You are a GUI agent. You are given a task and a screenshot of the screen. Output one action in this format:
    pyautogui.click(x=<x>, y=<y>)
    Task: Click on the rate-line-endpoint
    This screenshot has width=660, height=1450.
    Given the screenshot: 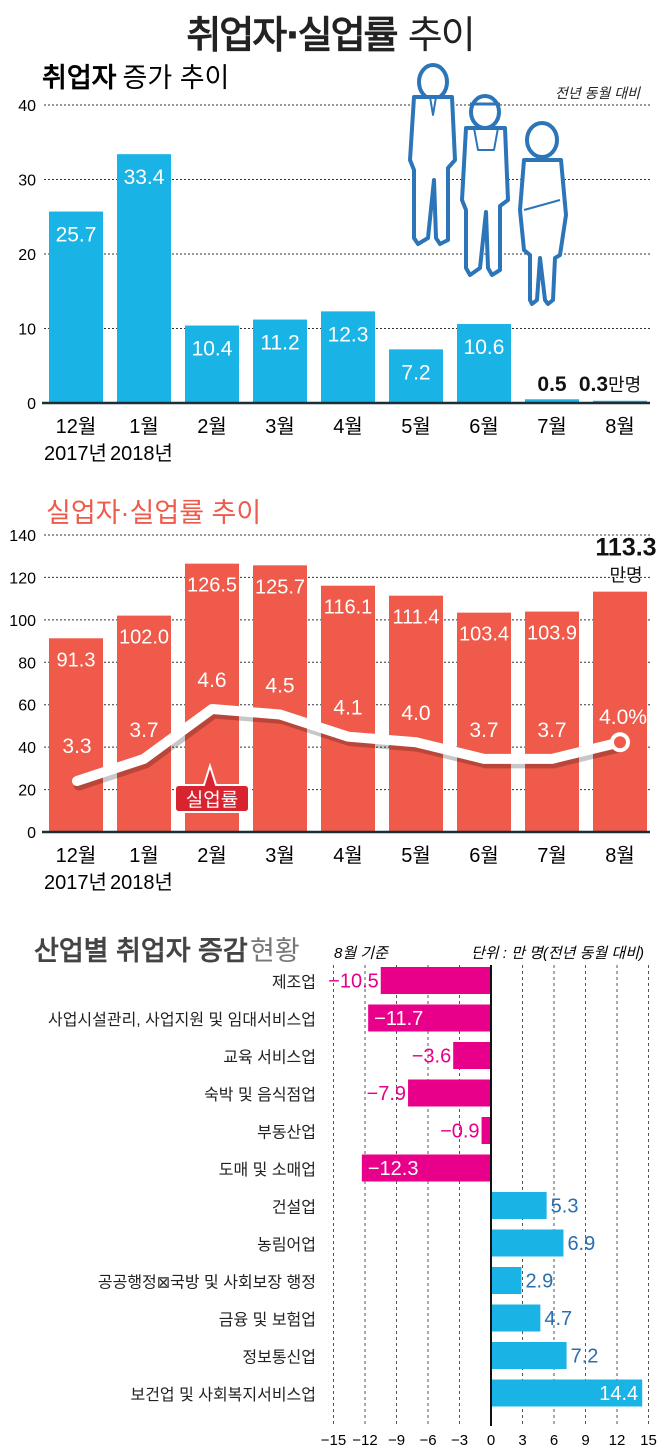 What is the action you would take?
    pyautogui.click(x=620, y=742)
    